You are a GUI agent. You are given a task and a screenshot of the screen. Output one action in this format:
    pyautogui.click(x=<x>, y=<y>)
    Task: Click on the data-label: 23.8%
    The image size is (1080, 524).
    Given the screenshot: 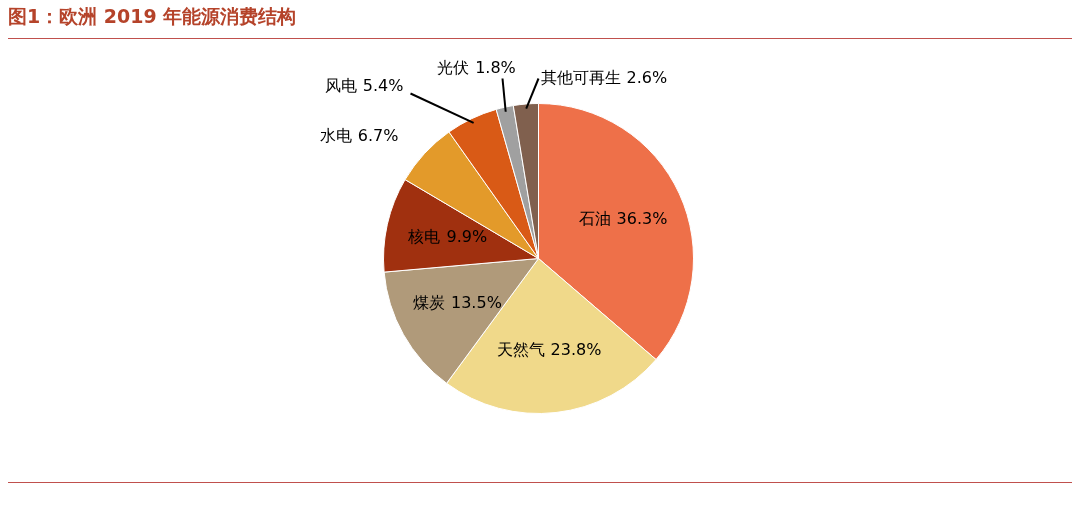 What is the action you would take?
    pyautogui.click(x=576, y=350)
    